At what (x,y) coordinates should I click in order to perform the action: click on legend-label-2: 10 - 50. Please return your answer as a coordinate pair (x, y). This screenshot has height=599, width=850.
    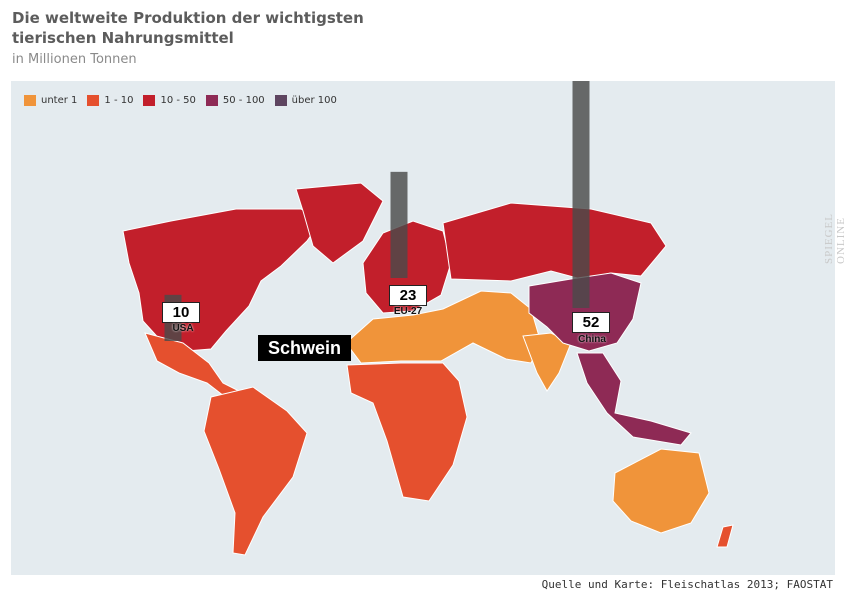
    Looking at the image, I should click on (178, 100).